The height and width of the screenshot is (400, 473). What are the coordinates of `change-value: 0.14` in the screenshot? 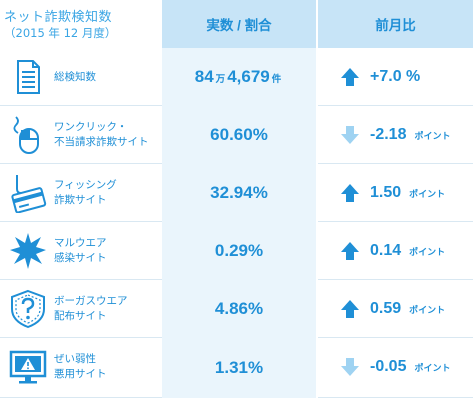 It's located at (386, 250).